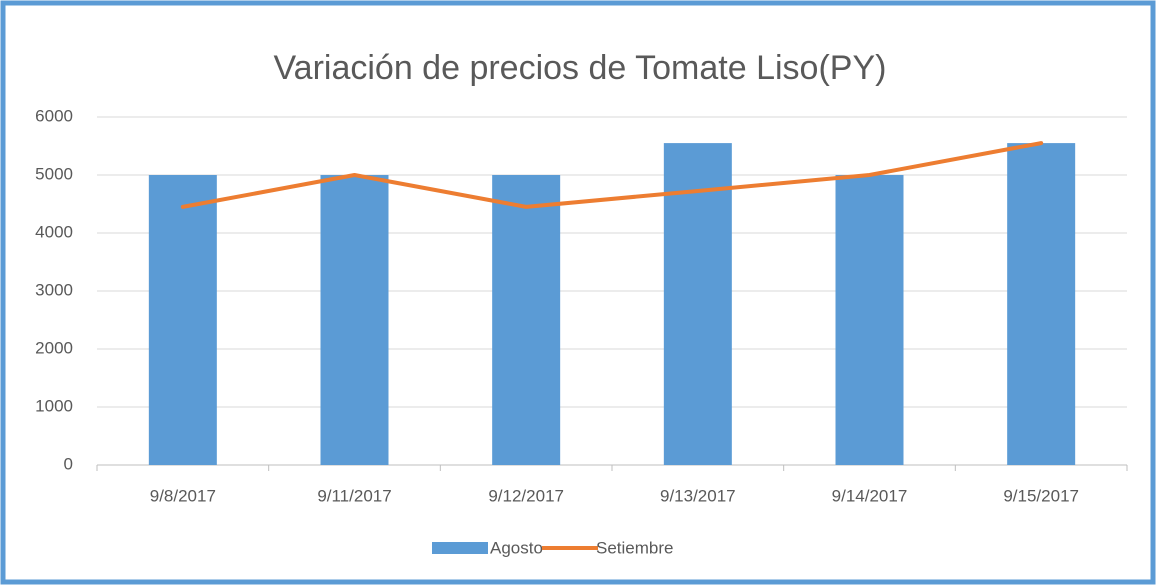 Image resolution: width=1156 pixels, height=585 pixels. I want to click on y-tick-label: 5000, so click(54, 173).